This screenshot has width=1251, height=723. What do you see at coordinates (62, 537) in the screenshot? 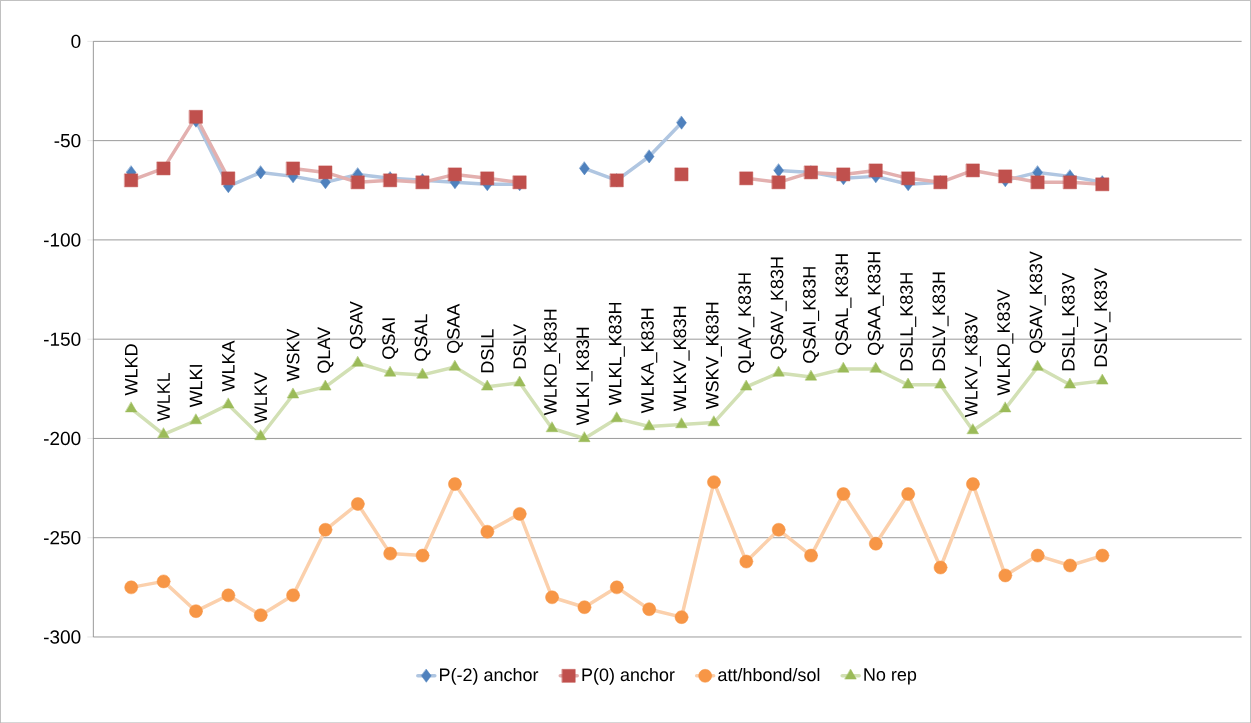
I see `y-tick-label: -250` at bounding box center [62, 537].